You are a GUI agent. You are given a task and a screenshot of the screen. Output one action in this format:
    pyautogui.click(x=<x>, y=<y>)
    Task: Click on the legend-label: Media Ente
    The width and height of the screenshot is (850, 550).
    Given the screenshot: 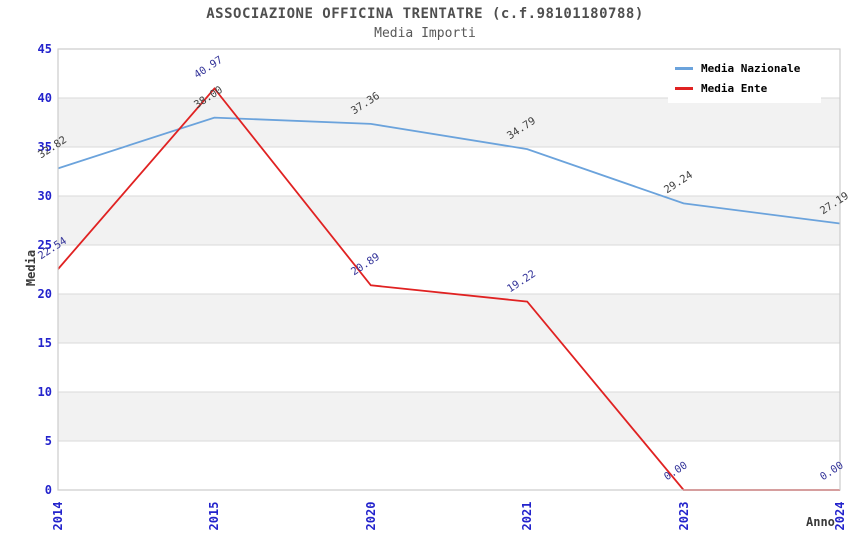 What is the action you would take?
    pyautogui.click(x=734, y=88)
    